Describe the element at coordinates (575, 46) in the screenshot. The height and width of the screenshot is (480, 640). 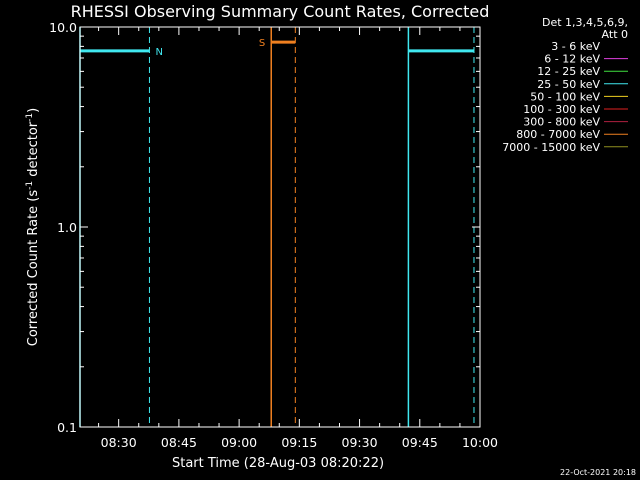
I see `legend-label: 3 - 6 keV` at that location.